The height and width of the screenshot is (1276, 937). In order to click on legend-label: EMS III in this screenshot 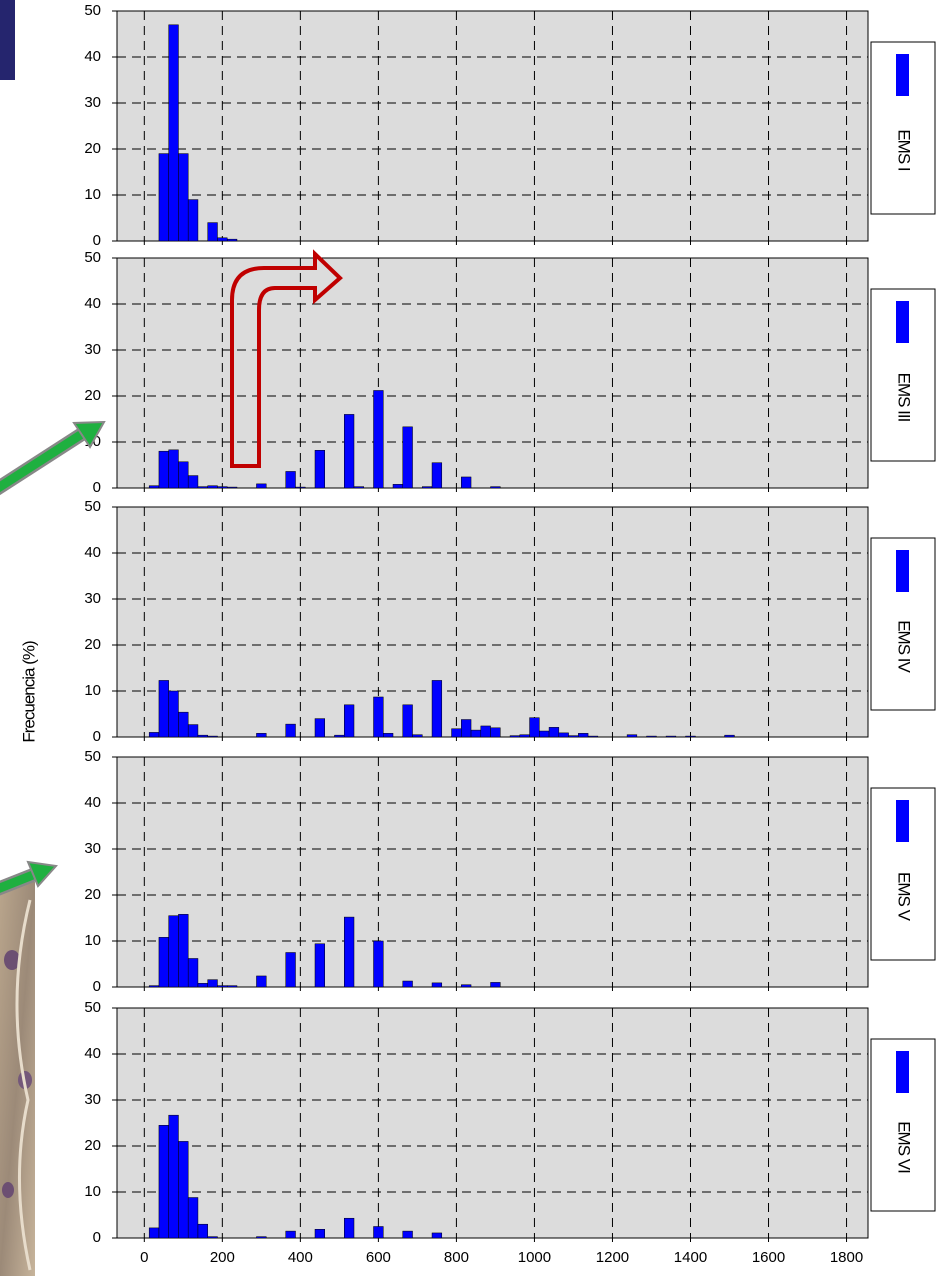, I will do `click(904, 397)`.